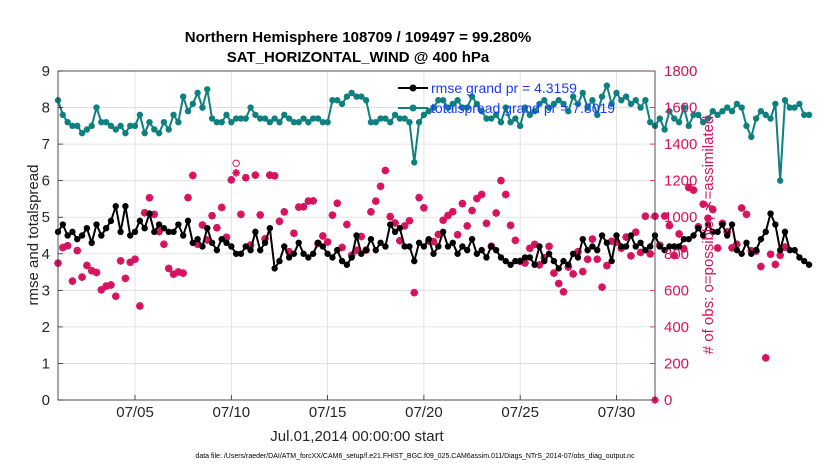 Image resolution: width=830 pixels, height=470 pixels. What do you see at coordinates (46, 363) in the screenshot?
I see `y-tick-label: 1` at bounding box center [46, 363].